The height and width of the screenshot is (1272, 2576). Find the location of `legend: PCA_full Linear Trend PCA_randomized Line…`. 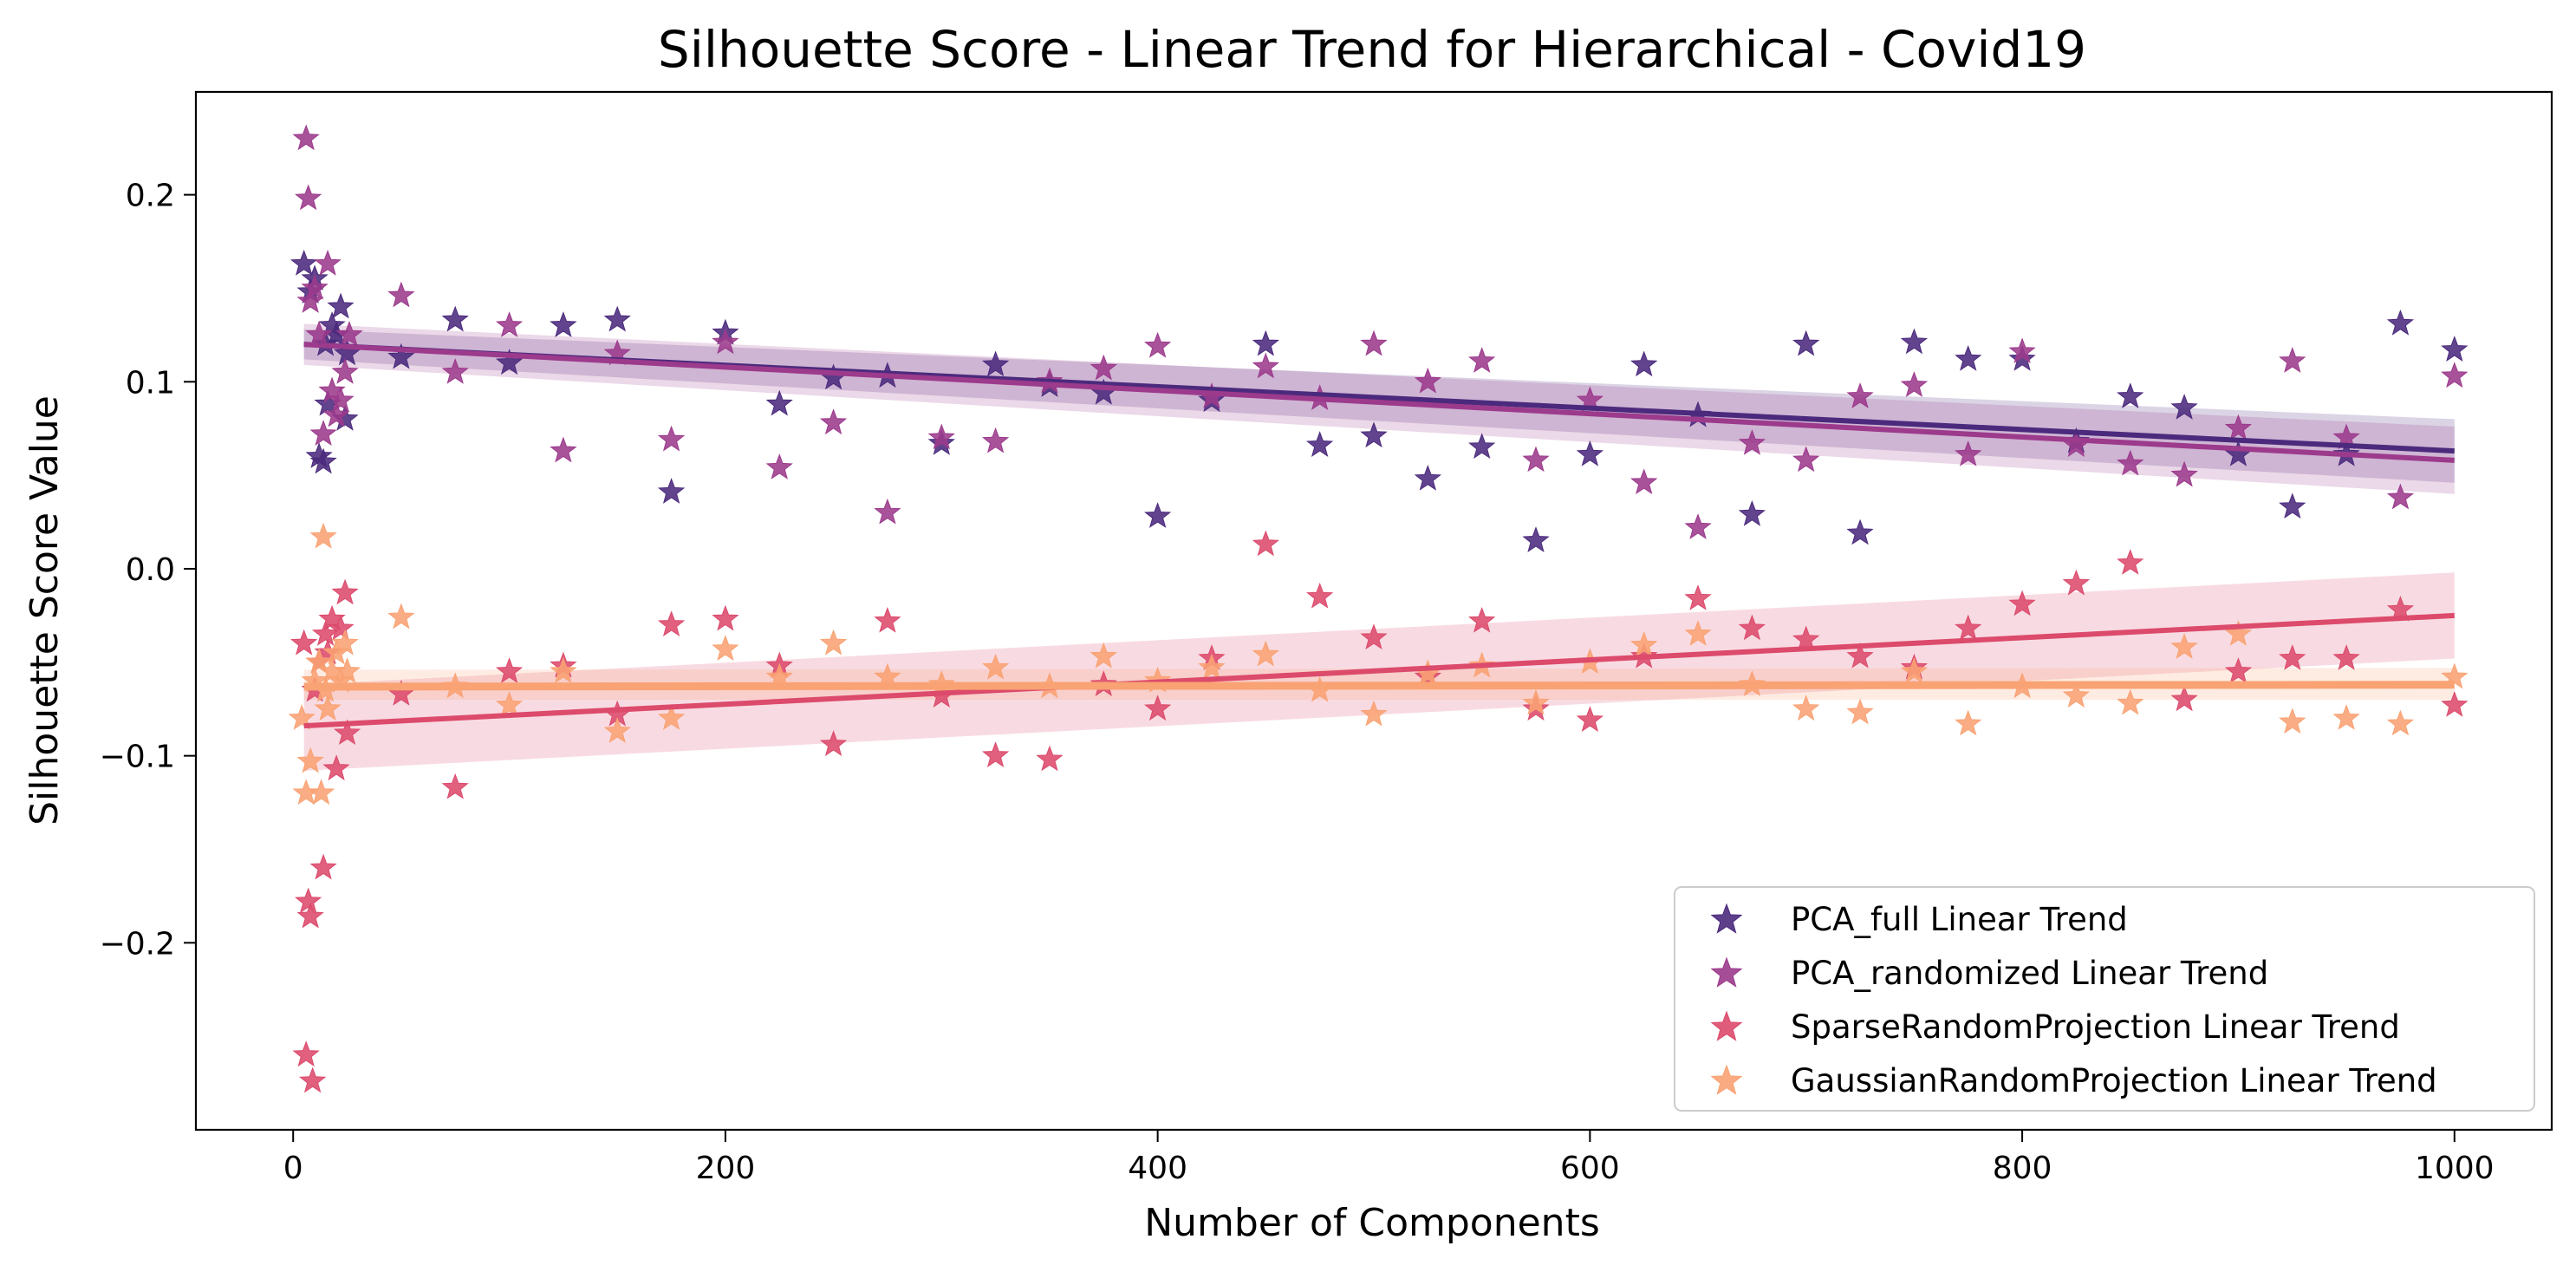

legend: PCA_full Linear Trend PCA_randomized Line… is located at coordinates (2104, 999).